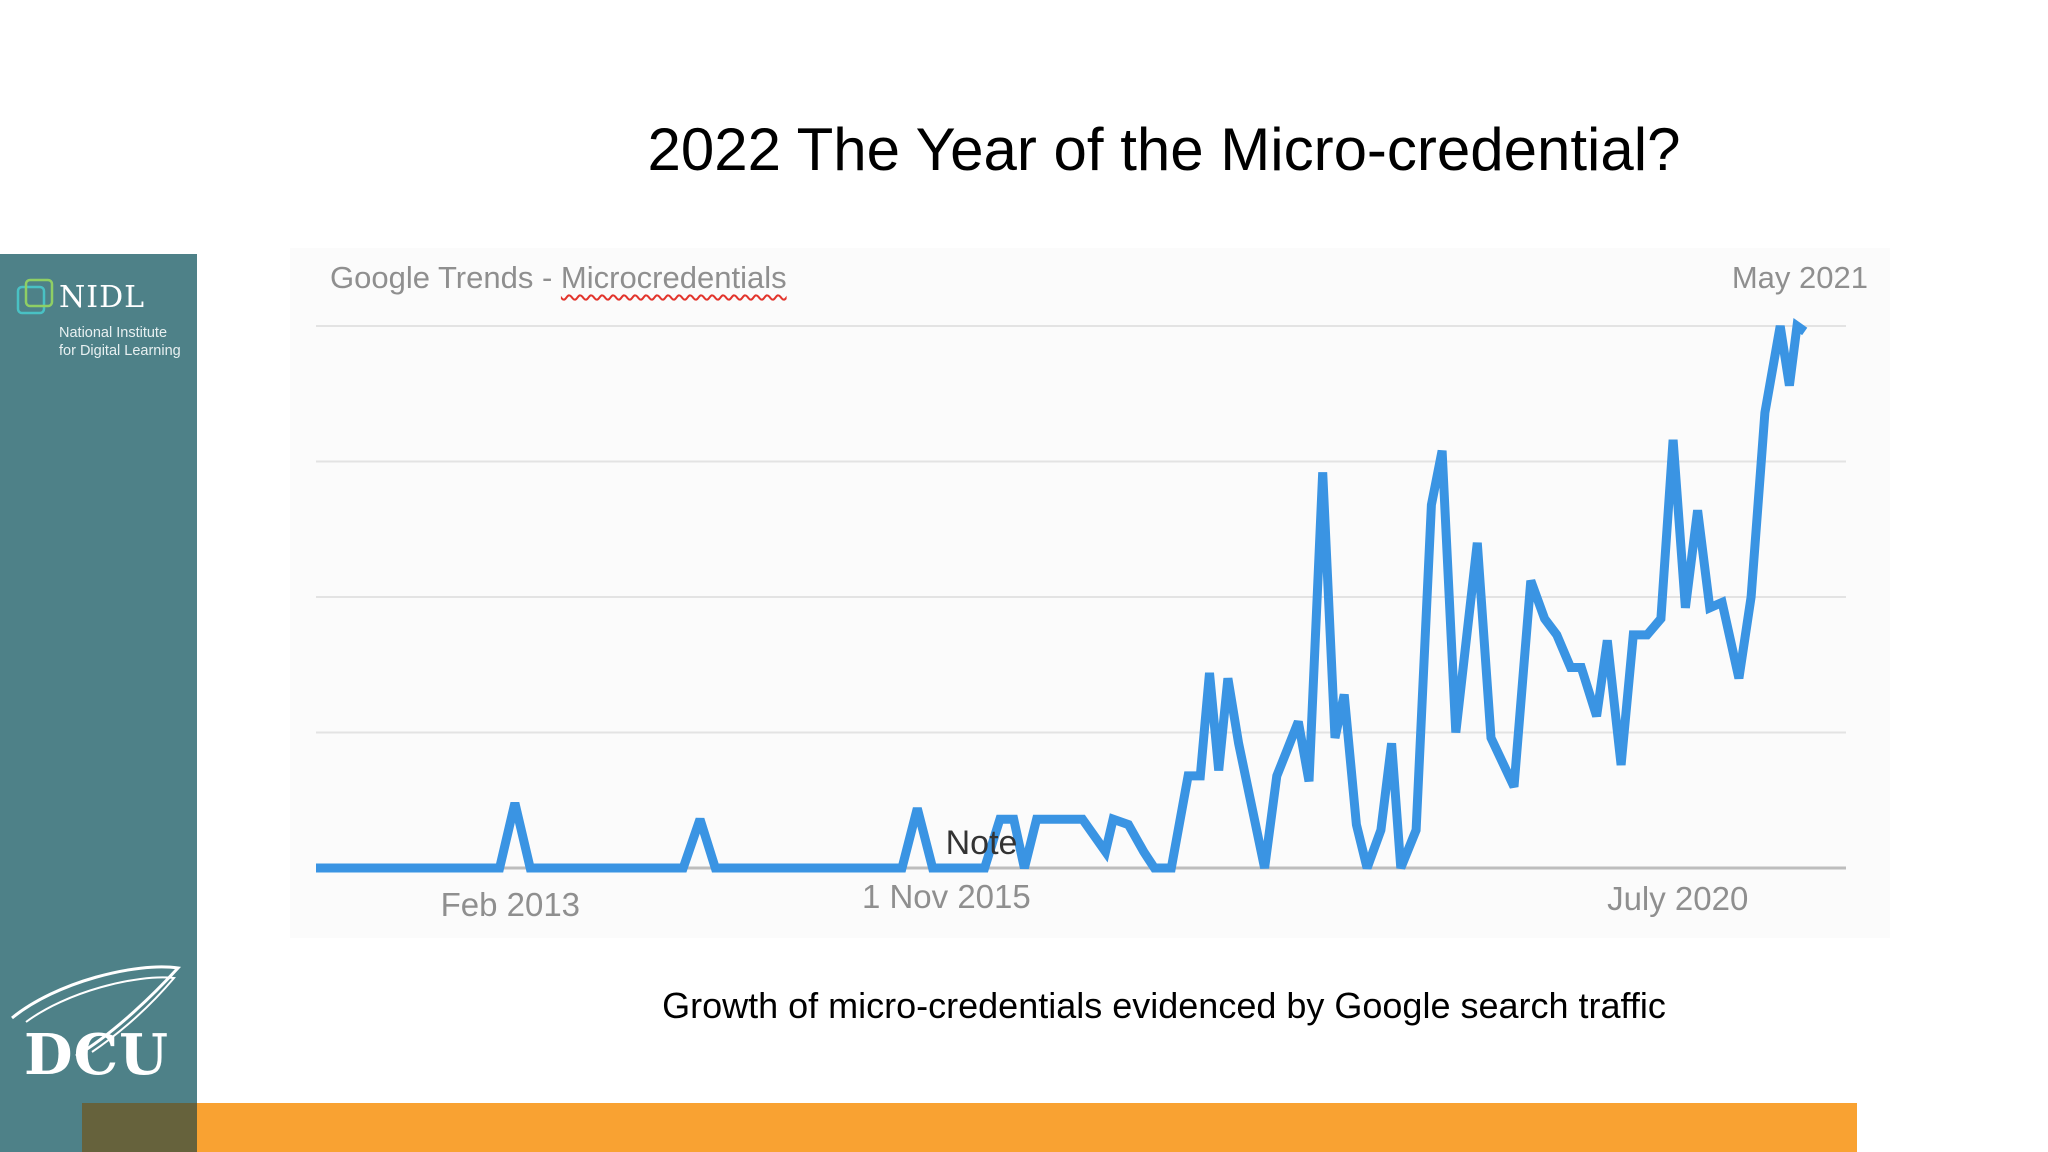  Describe the element at coordinates (96, 1011) in the screenshot. I see `dcu-swoosh-icon` at that location.